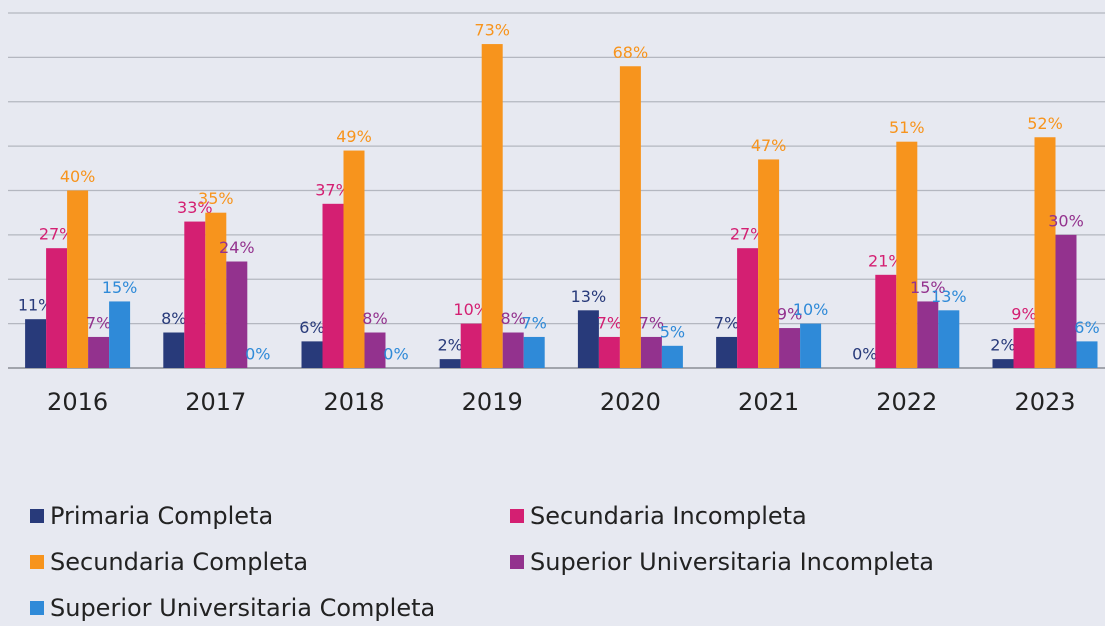  Describe the element at coordinates (161, 516) in the screenshot. I see `legend-label: Primaria Completa` at that location.